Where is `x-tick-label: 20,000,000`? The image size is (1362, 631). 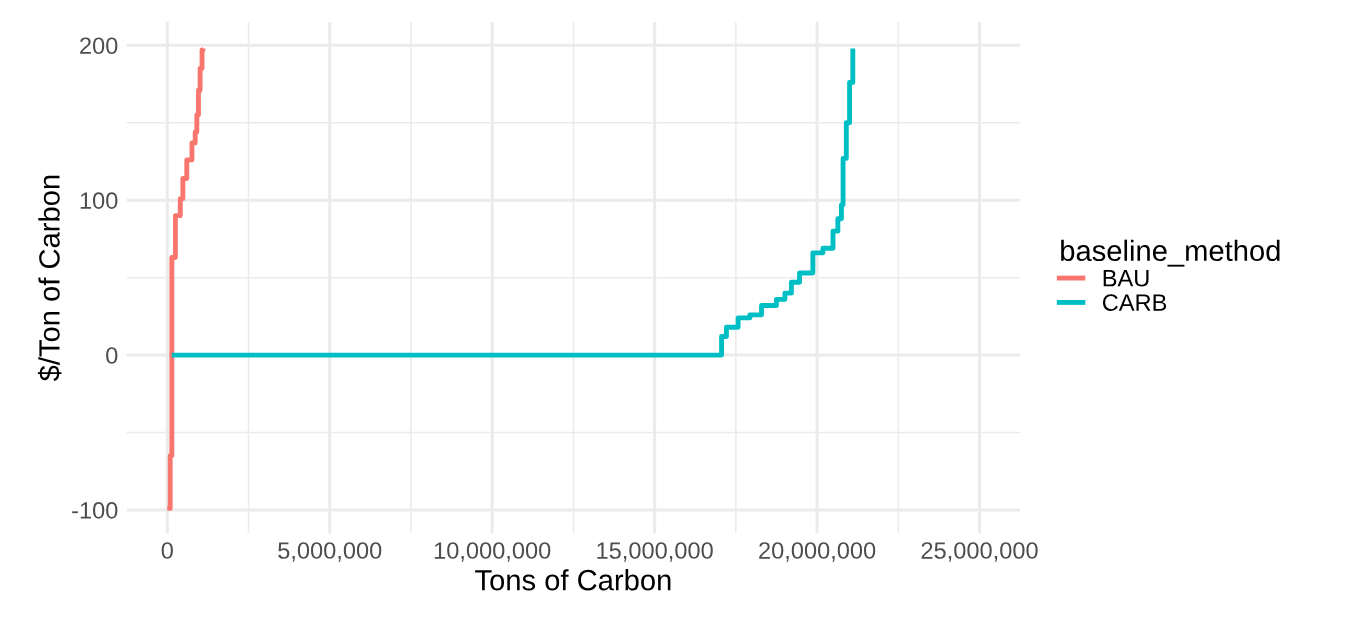 x-tick-label: 20,000,000 is located at coordinates (817, 552).